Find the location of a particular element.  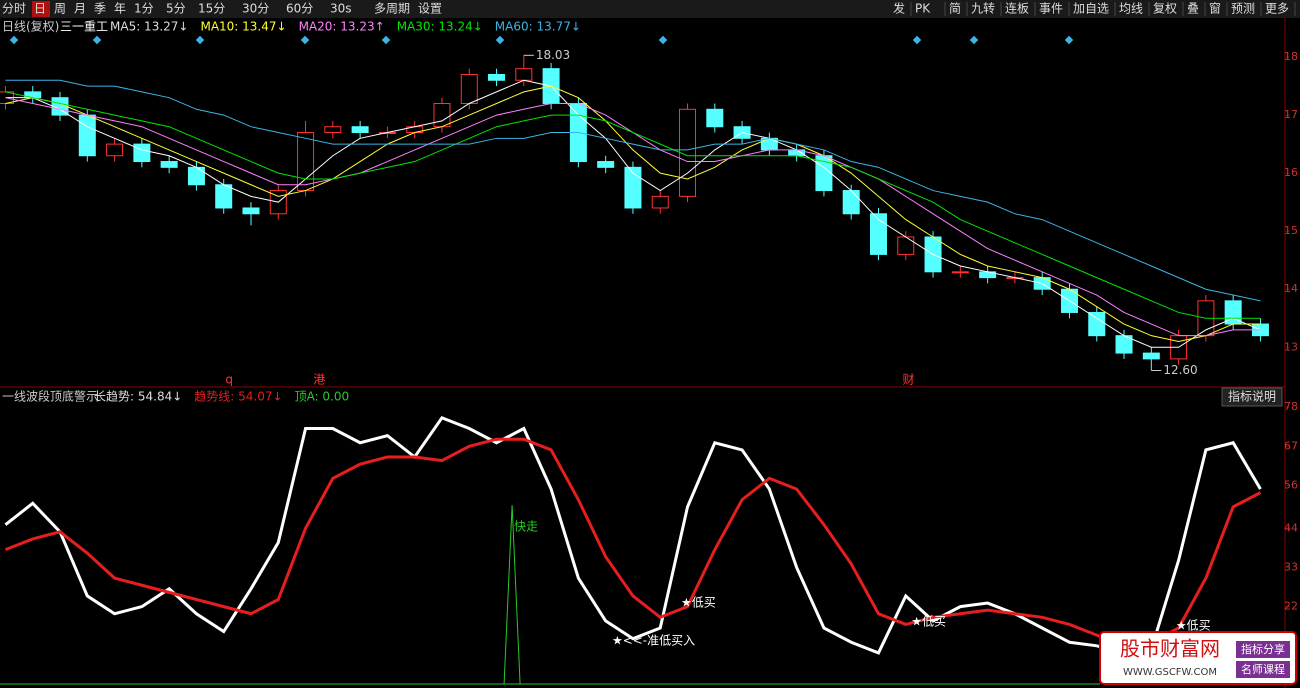

toolbar-button: 简 is located at coordinates (955, 9).